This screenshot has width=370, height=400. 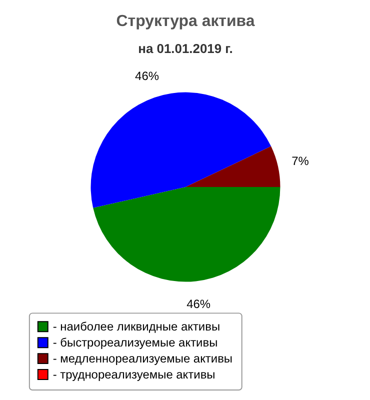 What do you see at coordinates (142, 359) in the screenshot?
I see `legend-label: - медленнореализуемые активы` at bounding box center [142, 359].